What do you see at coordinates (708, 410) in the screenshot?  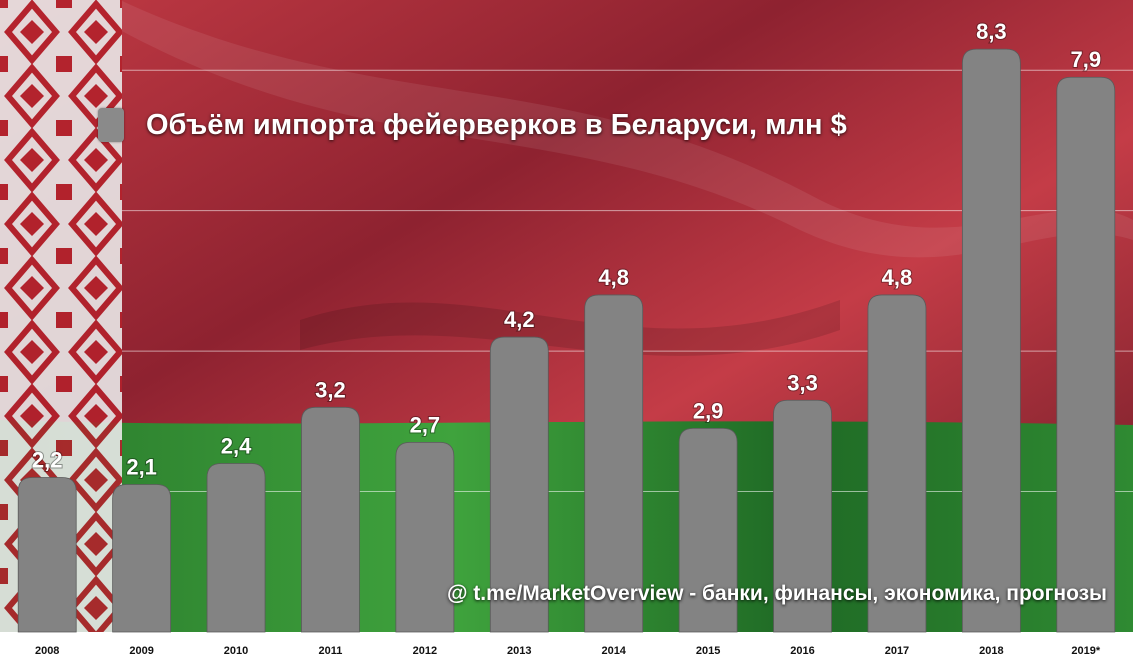 I see `value-label-2015: 2,9` at bounding box center [708, 410].